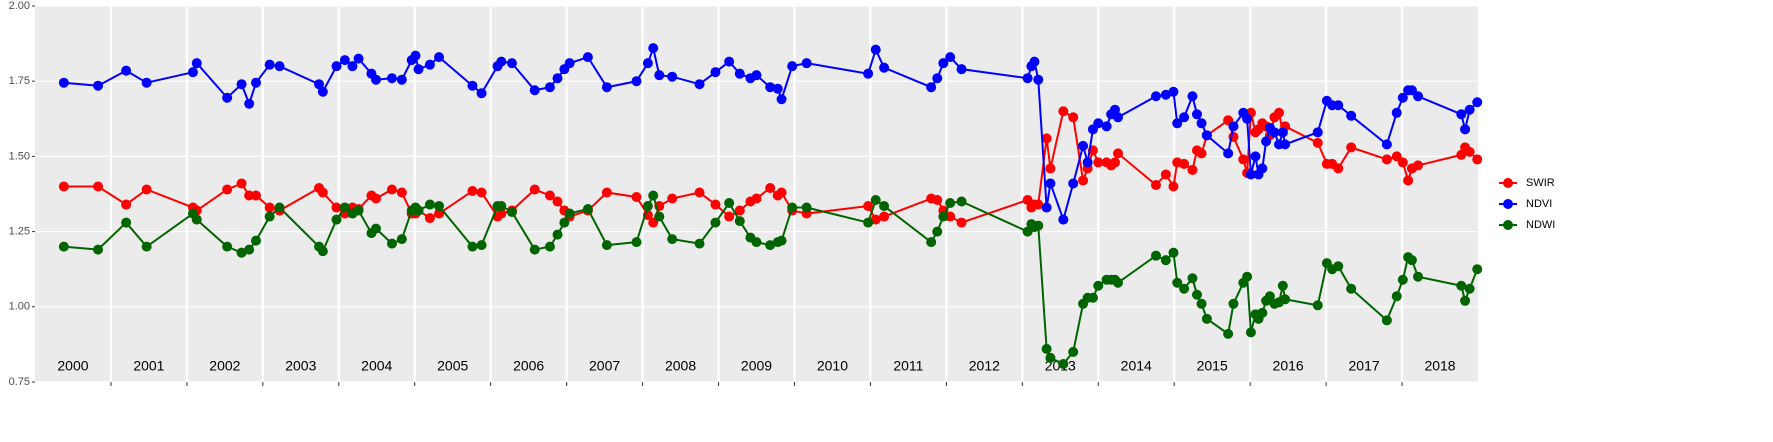  What do you see at coordinates (300, 366) in the screenshot?
I see `year-label: 2003` at bounding box center [300, 366].